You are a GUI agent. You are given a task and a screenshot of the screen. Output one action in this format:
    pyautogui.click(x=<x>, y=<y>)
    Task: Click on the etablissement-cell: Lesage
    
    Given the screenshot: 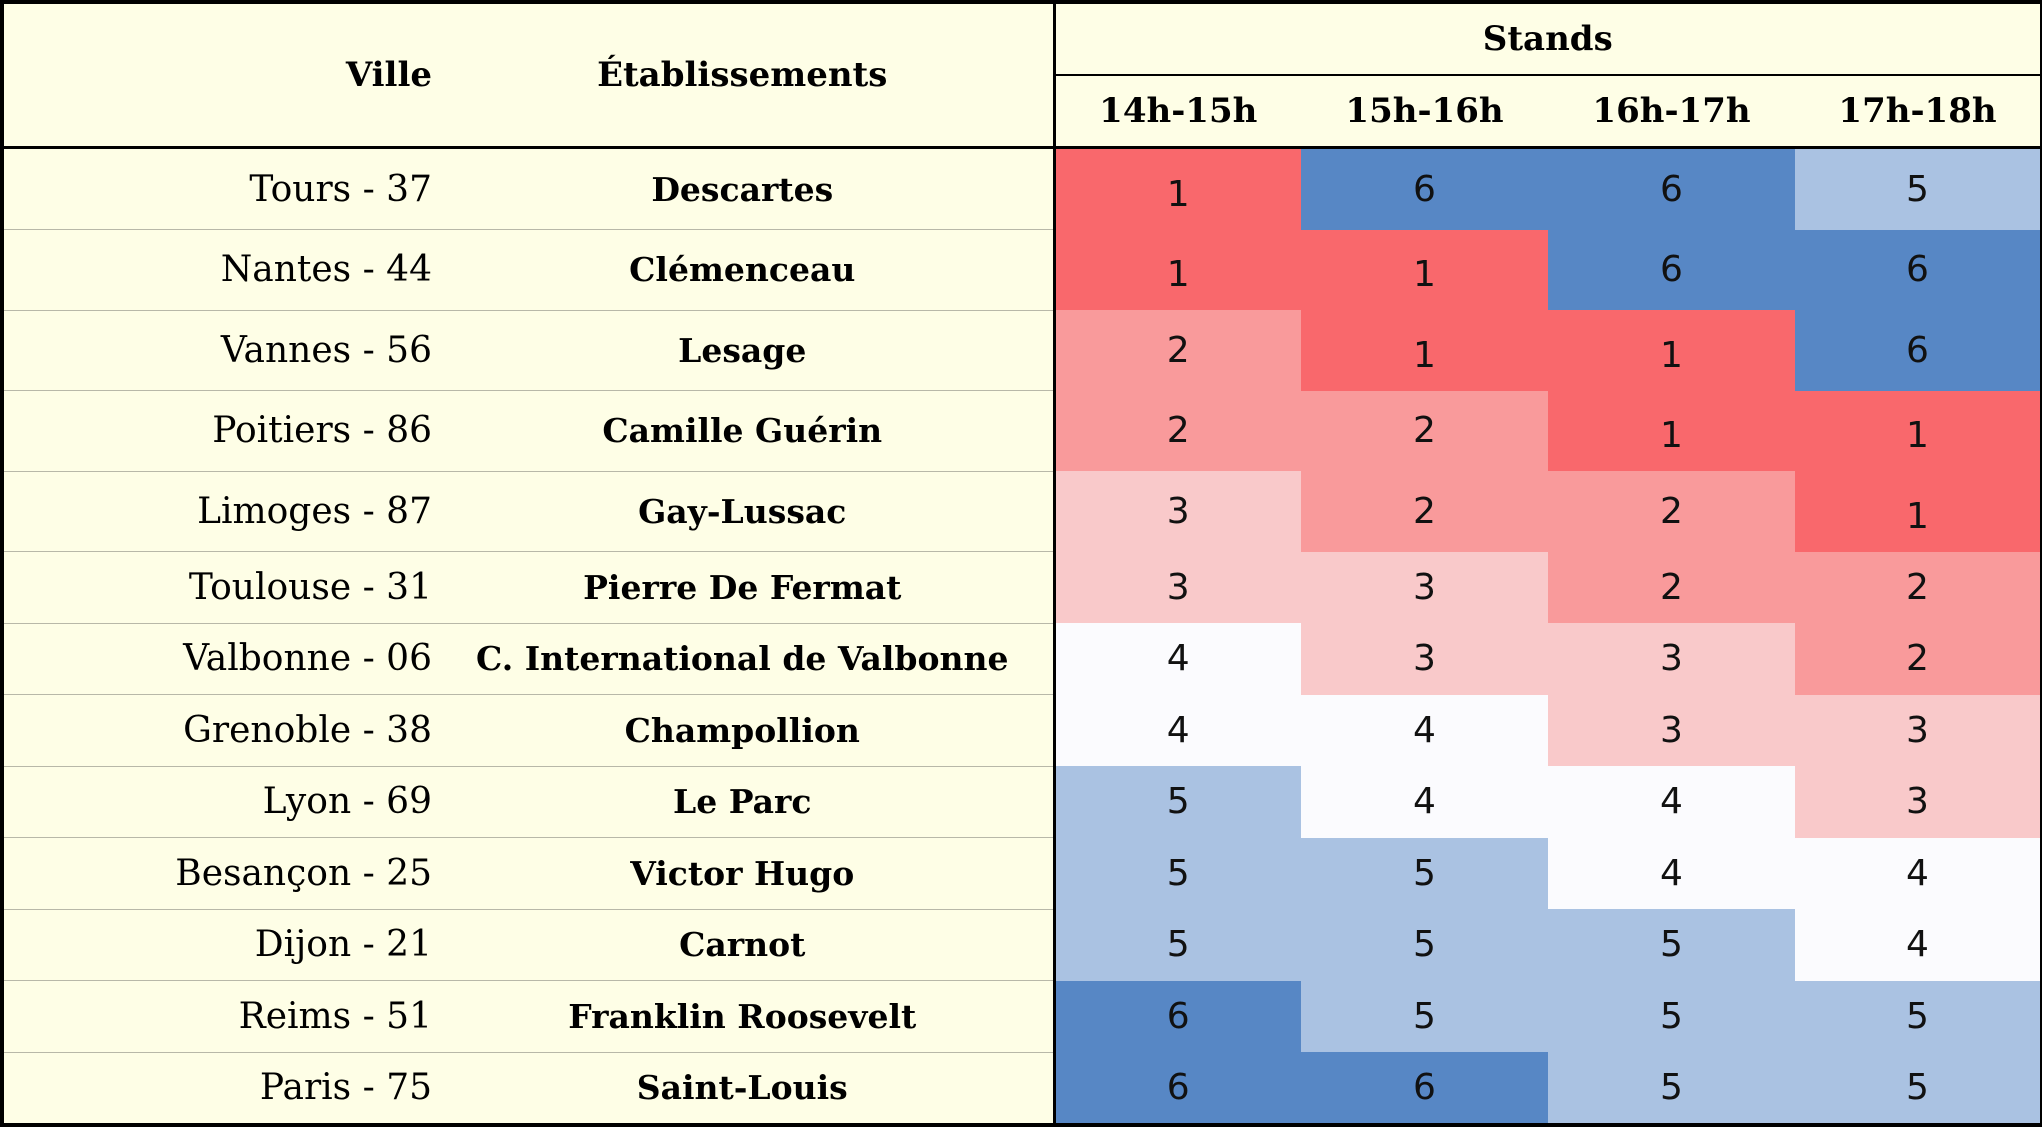 What is the action you would take?
    pyautogui.click(x=743, y=350)
    